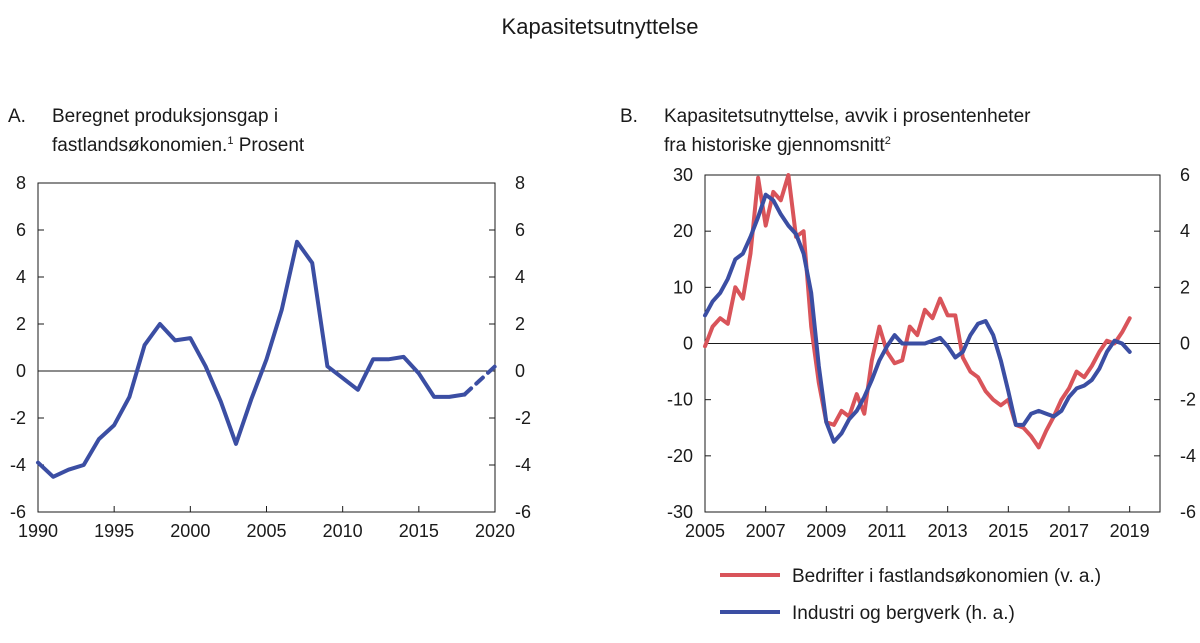  Describe the element at coordinates (1188, 400) in the screenshot. I see `panel-b-right-tick-label: -2` at that location.